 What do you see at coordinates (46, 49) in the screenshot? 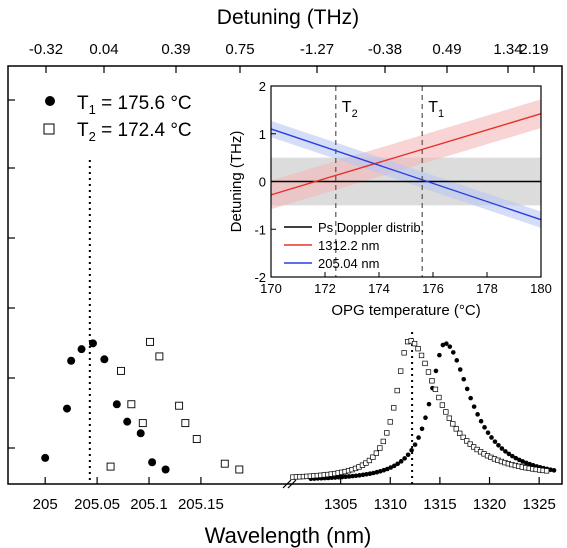
I see `top-tick-label--0.32: -0.32` at bounding box center [46, 49].